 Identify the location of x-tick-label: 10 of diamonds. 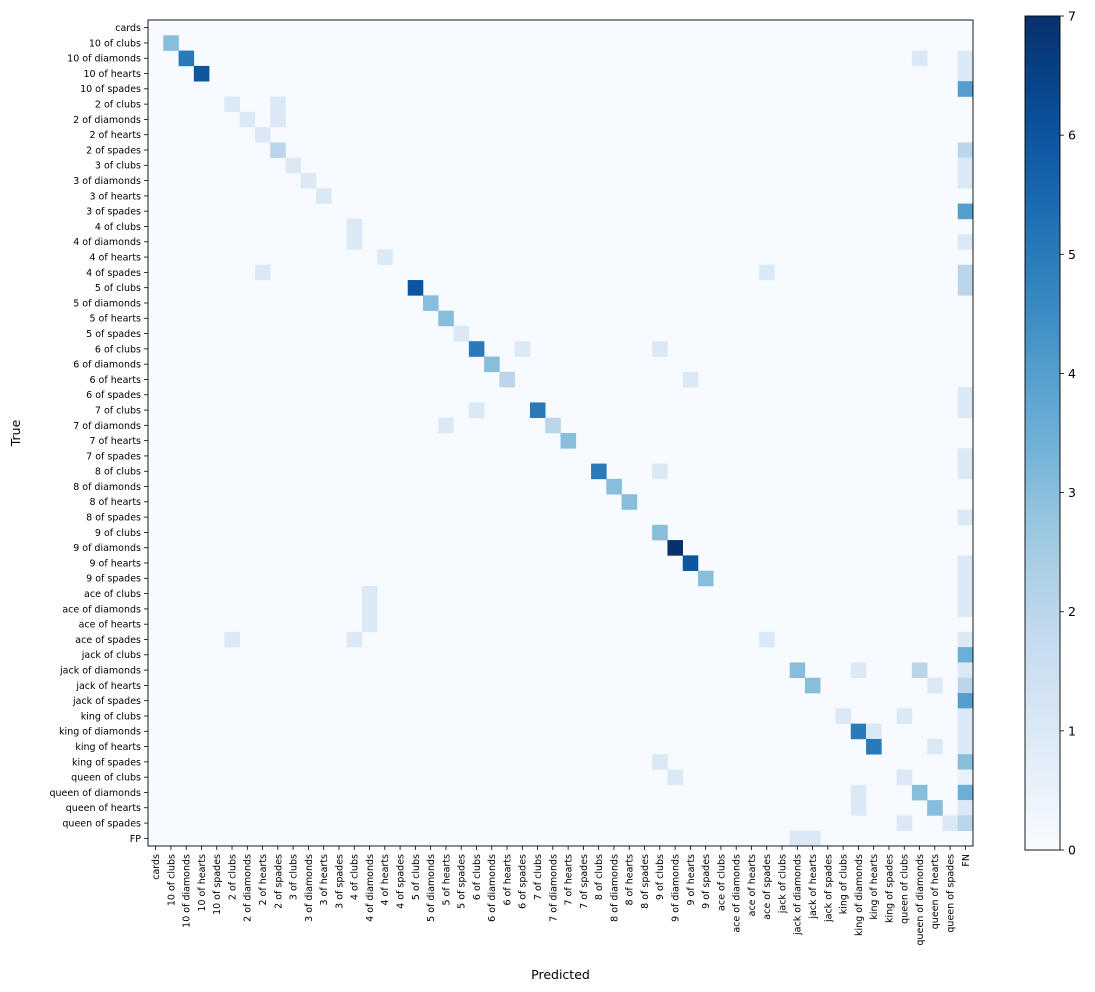
(187, 891).